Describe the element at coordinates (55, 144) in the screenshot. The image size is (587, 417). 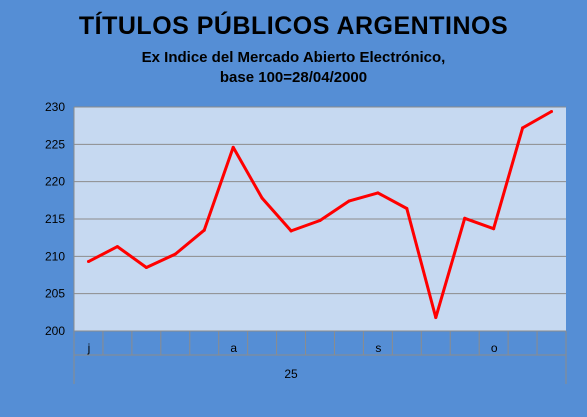
I see `y-tick-label: 225` at that location.